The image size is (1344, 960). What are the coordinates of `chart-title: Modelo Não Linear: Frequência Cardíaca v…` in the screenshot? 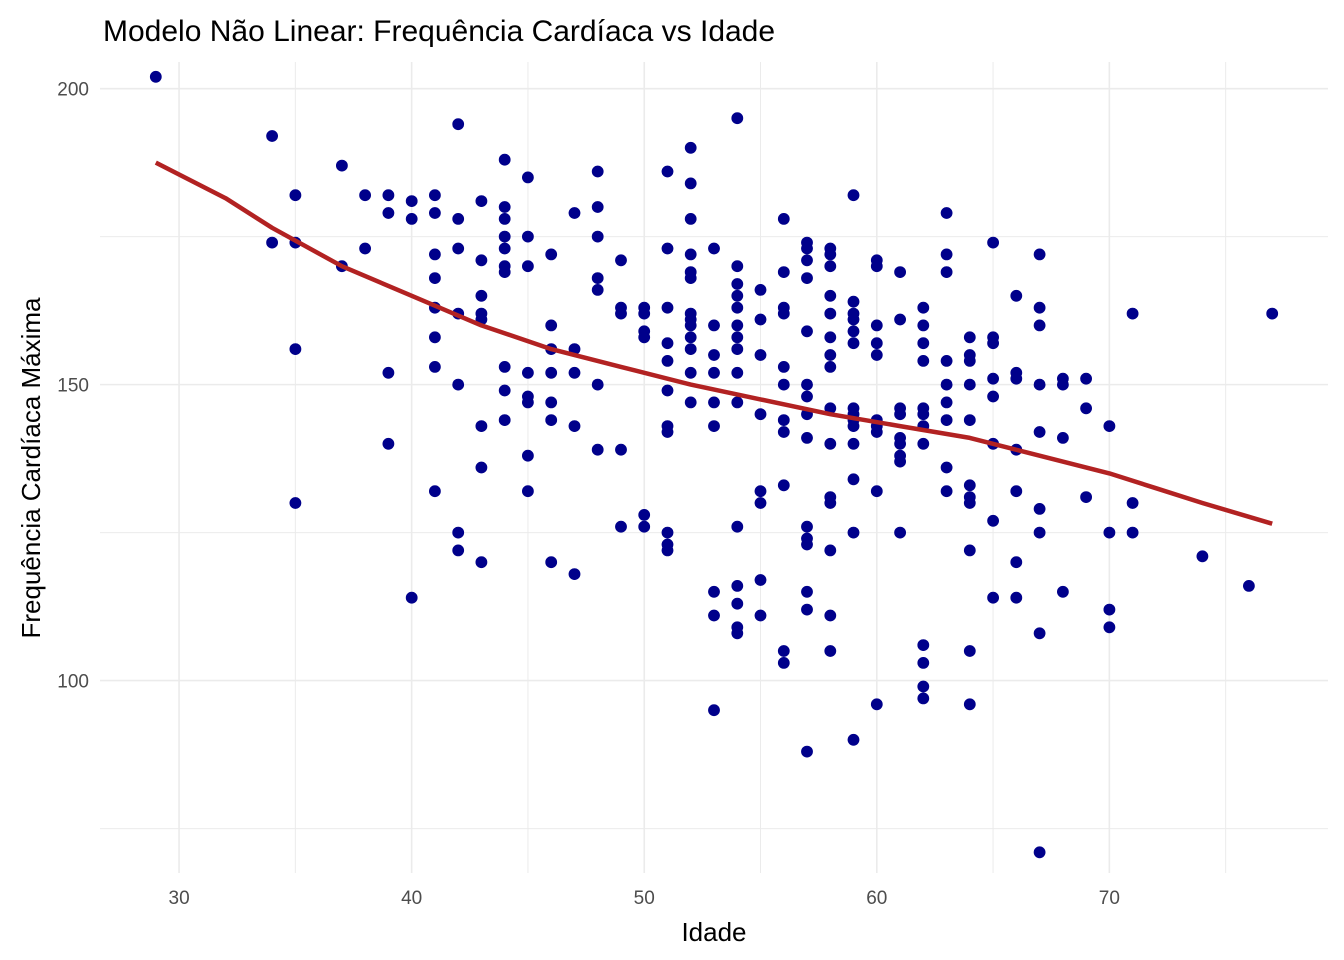 It's located at (439, 31).